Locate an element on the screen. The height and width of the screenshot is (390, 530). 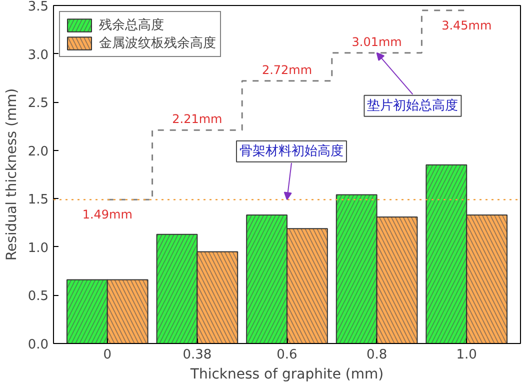
x-tick-label: 0 is located at coordinates (107, 355).